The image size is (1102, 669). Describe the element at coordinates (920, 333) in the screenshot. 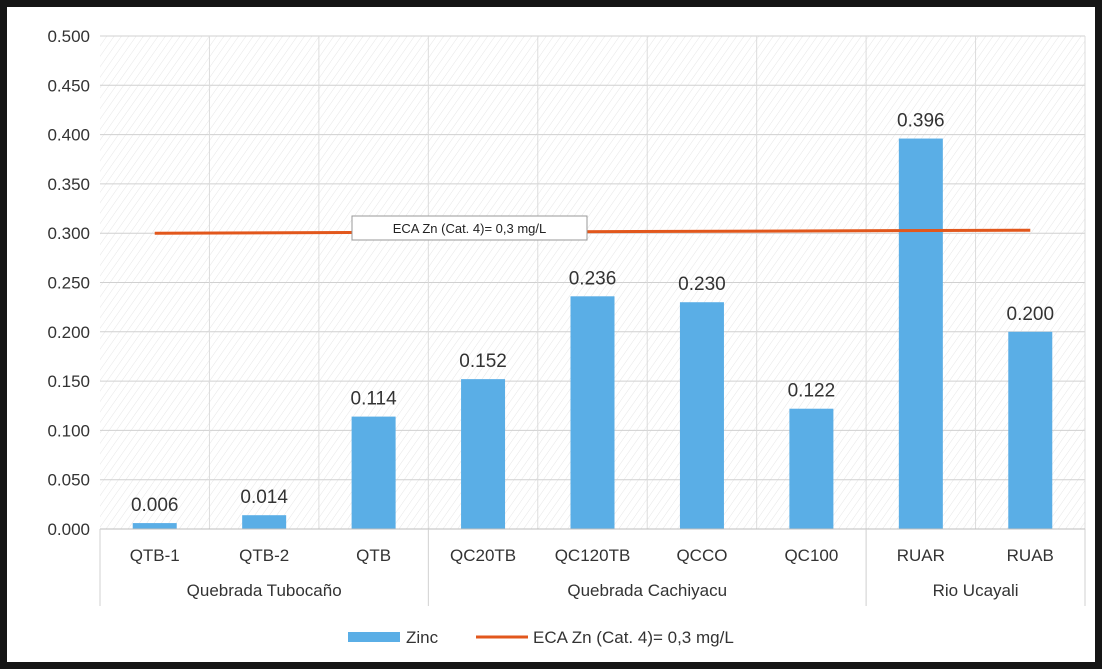

I see `bar-ruar` at that location.